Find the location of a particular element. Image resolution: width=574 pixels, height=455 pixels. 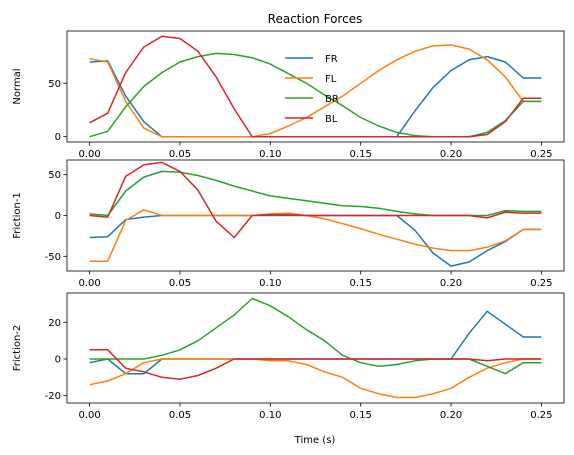

legend-label-bl: BL is located at coordinates (331, 119).